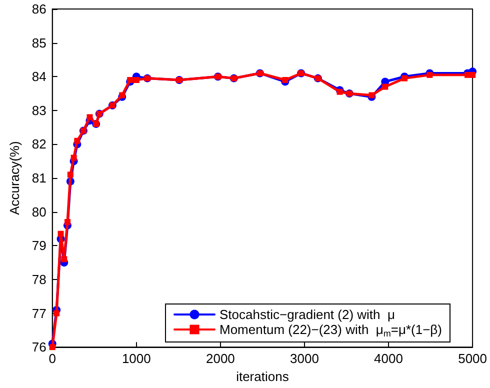  I want to click on y-tick-label: 85, so click(39, 42).